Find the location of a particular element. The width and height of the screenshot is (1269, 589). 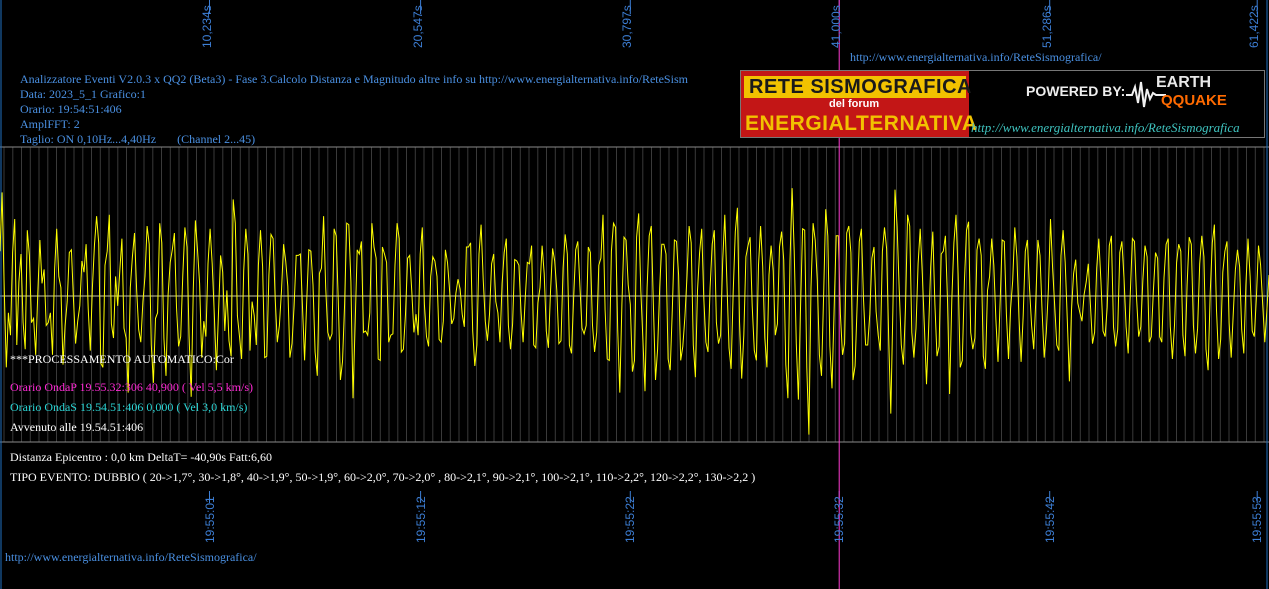

processing-label: ***PROCESSAMENTO AUTOMATICO:Cor is located at coordinates (122, 359).